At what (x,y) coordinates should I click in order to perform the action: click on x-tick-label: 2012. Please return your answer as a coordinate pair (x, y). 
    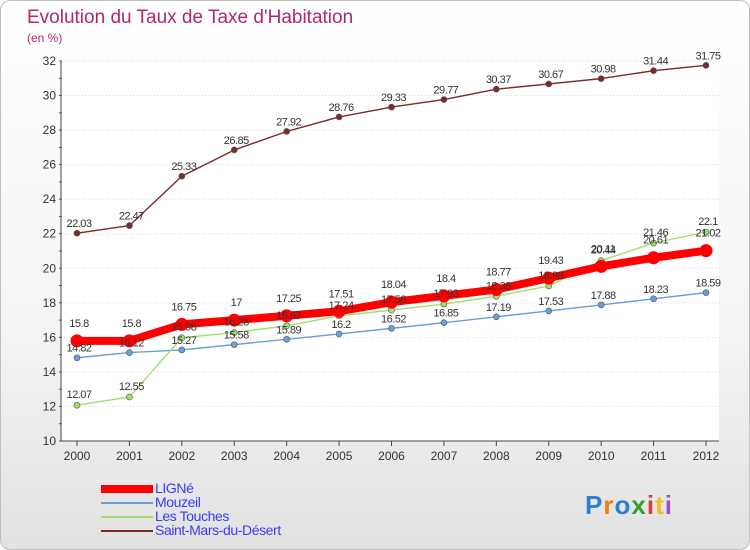
    Looking at the image, I should click on (706, 456).